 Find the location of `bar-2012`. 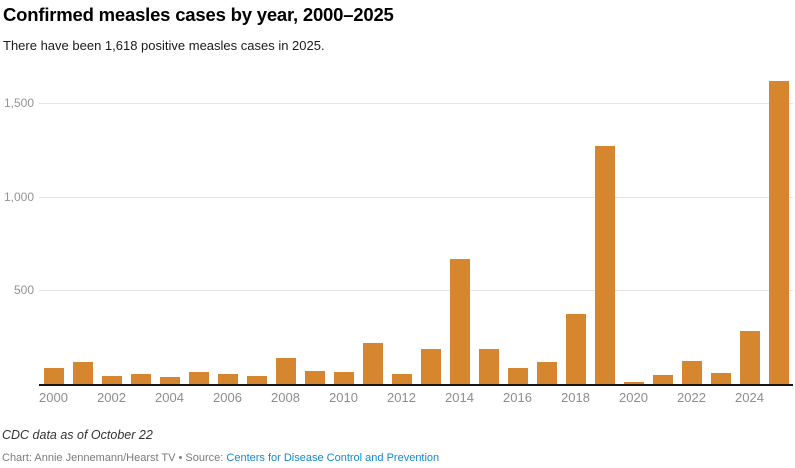

bar-2012 is located at coordinates (401, 378).